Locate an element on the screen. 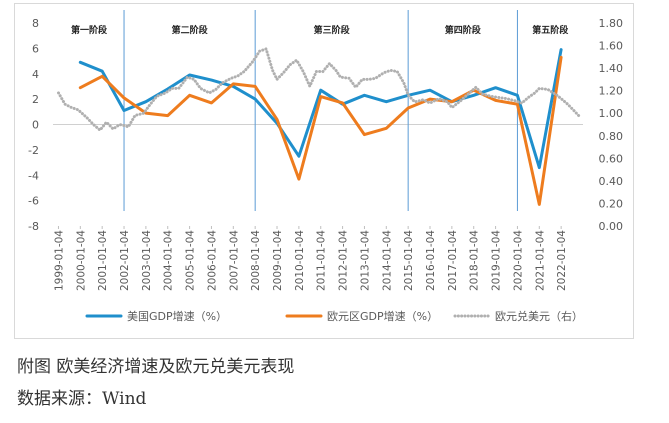 The width and height of the screenshot is (669, 423). y-right-tick-label: 1.80 is located at coordinates (611, 23).